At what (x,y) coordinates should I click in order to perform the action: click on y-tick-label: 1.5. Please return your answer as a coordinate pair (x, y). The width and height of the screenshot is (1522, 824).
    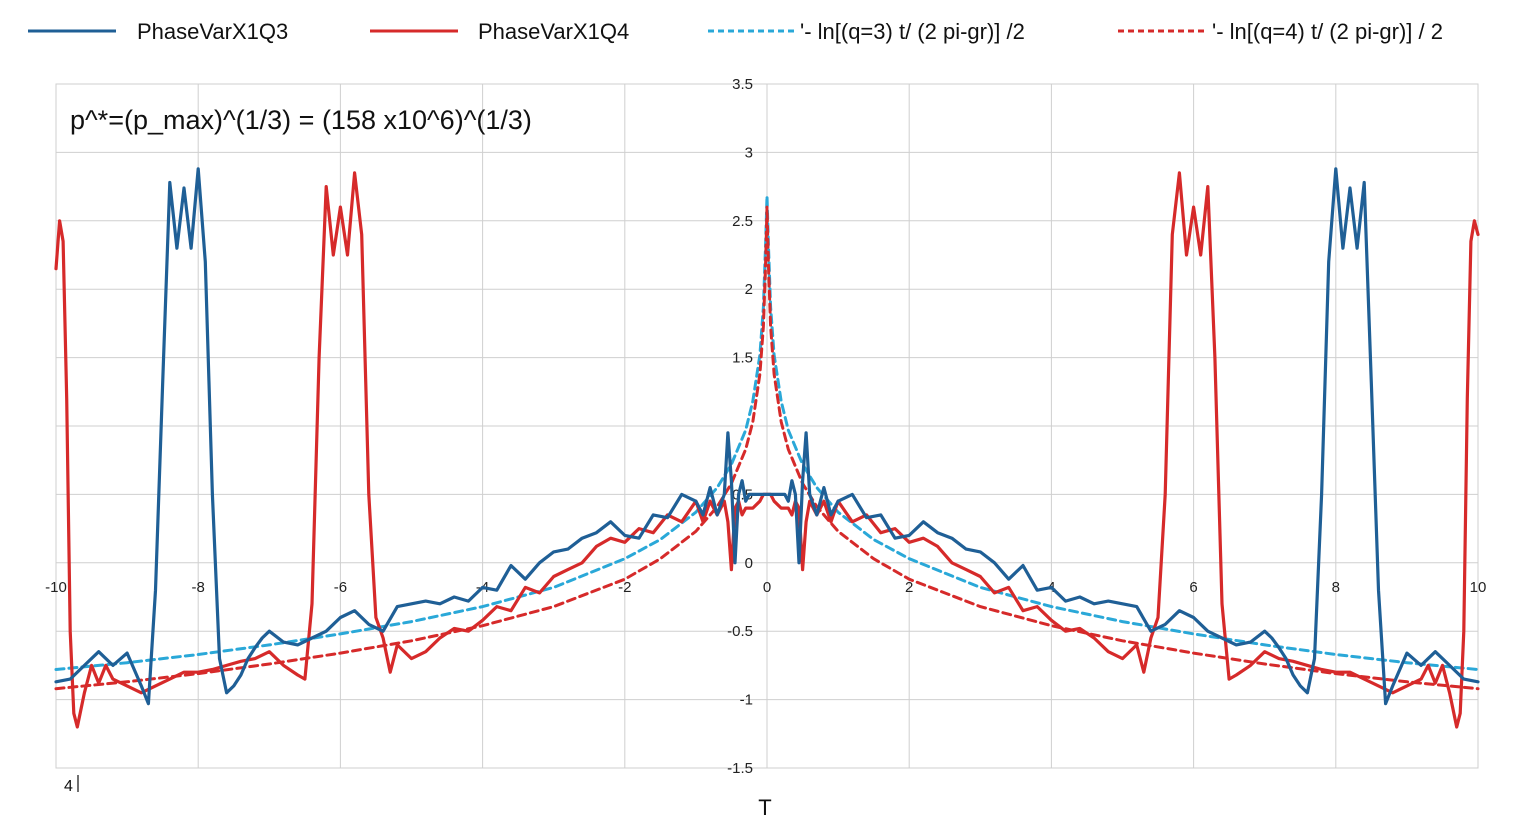
    Looking at the image, I should click on (742, 358).